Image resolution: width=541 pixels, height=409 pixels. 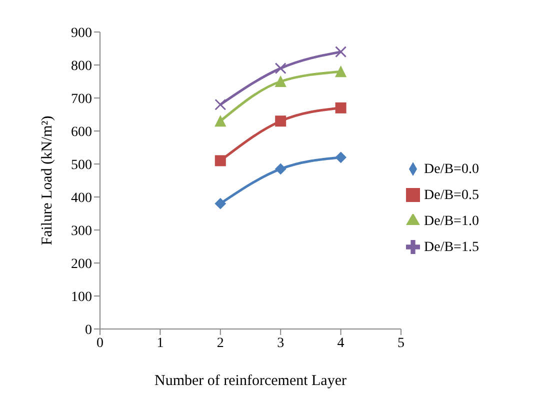 I want to click on x-tick-label: 4, so click(x=340, y=343).